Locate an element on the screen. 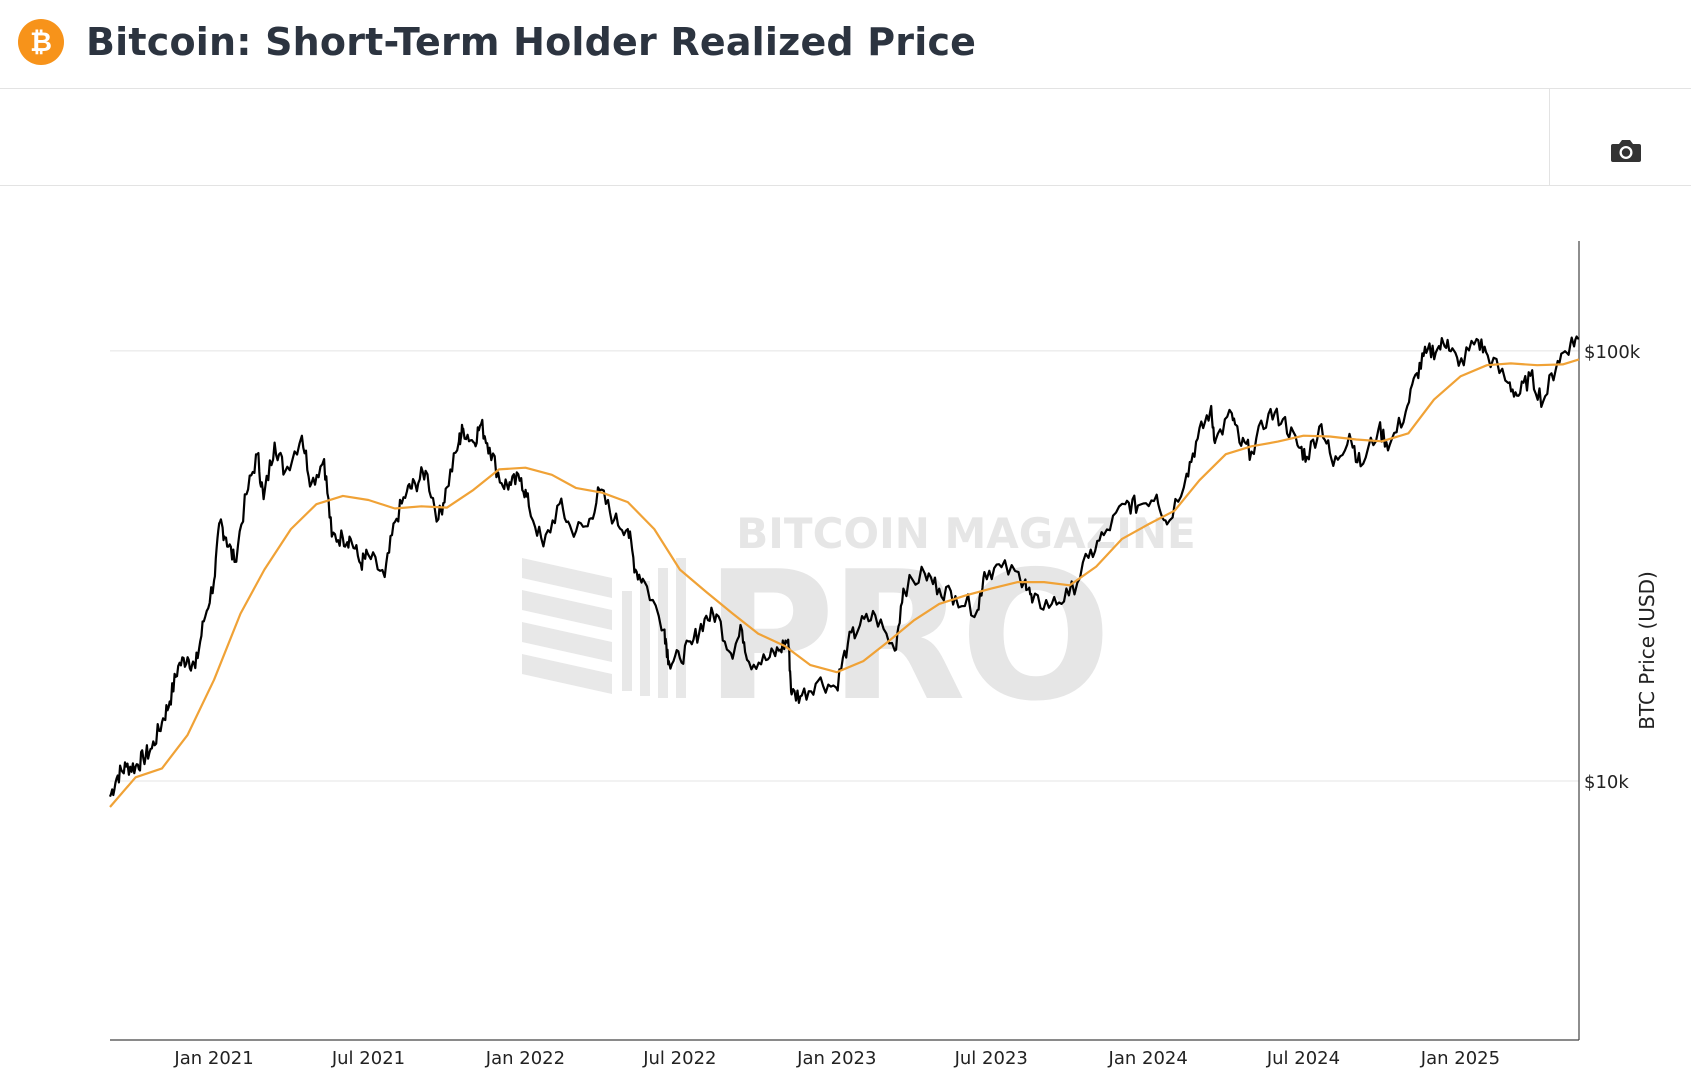 The height and width of the screenshot is (1080, 1691). x-tick-label: Jul 2022 is located at coordinates (679, 1058).